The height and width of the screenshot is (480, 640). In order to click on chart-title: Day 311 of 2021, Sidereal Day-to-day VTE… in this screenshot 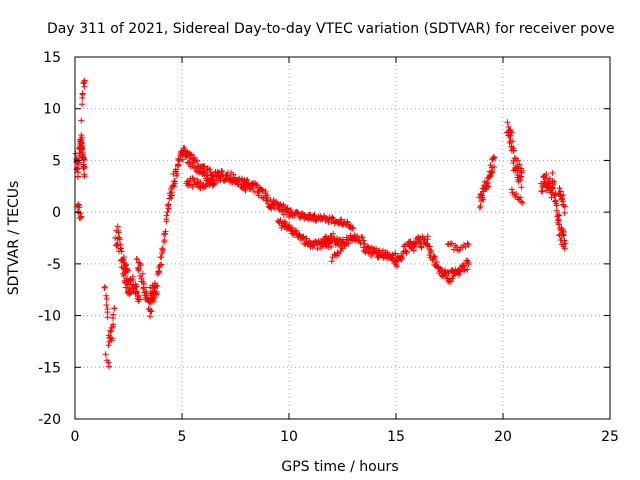, I will do `click(331, 29)`.